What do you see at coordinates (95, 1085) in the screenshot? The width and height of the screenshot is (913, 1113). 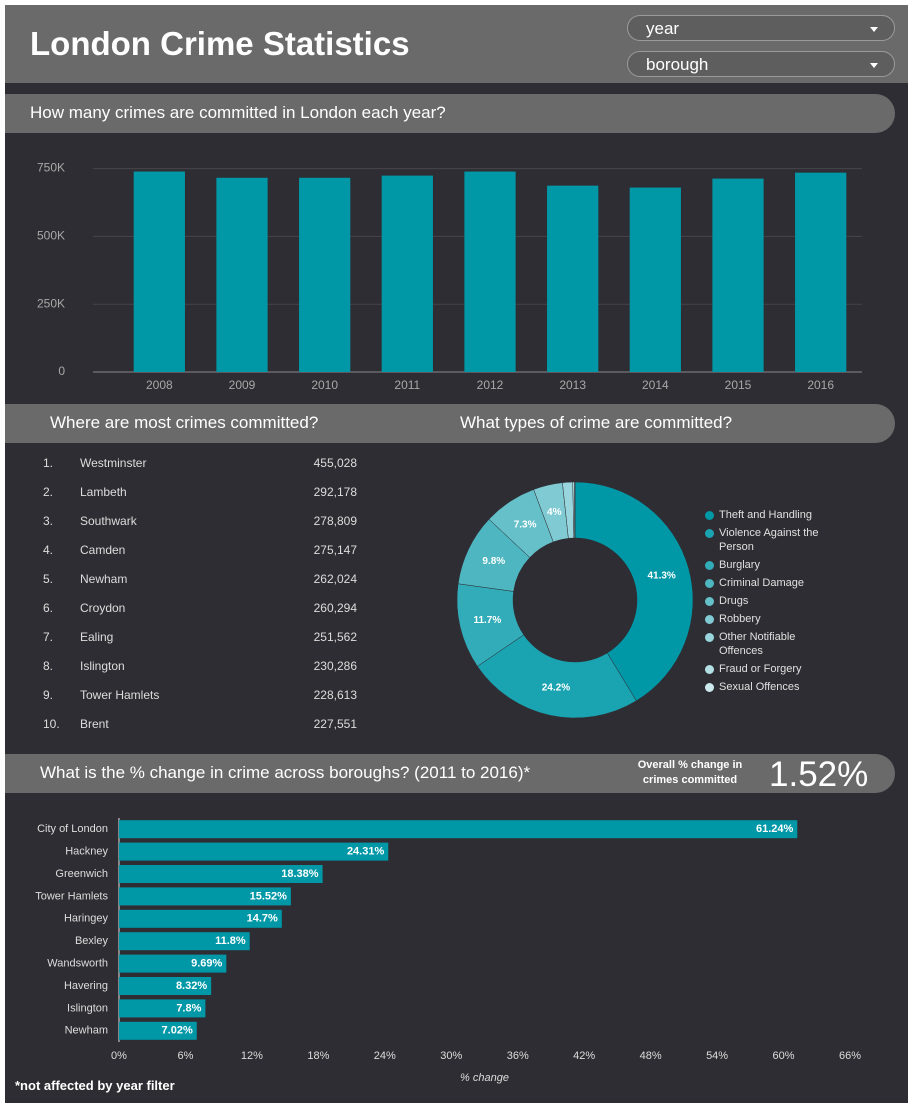 I see `footnote: *not affected by year filter` at bounding box center [95, 1085].